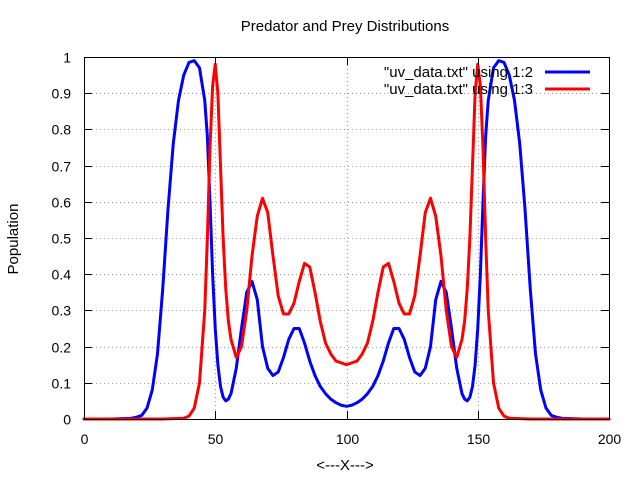 This screenshot has height=480, width=640. I want to click on y-tick-label: 0, so click(67, 420).